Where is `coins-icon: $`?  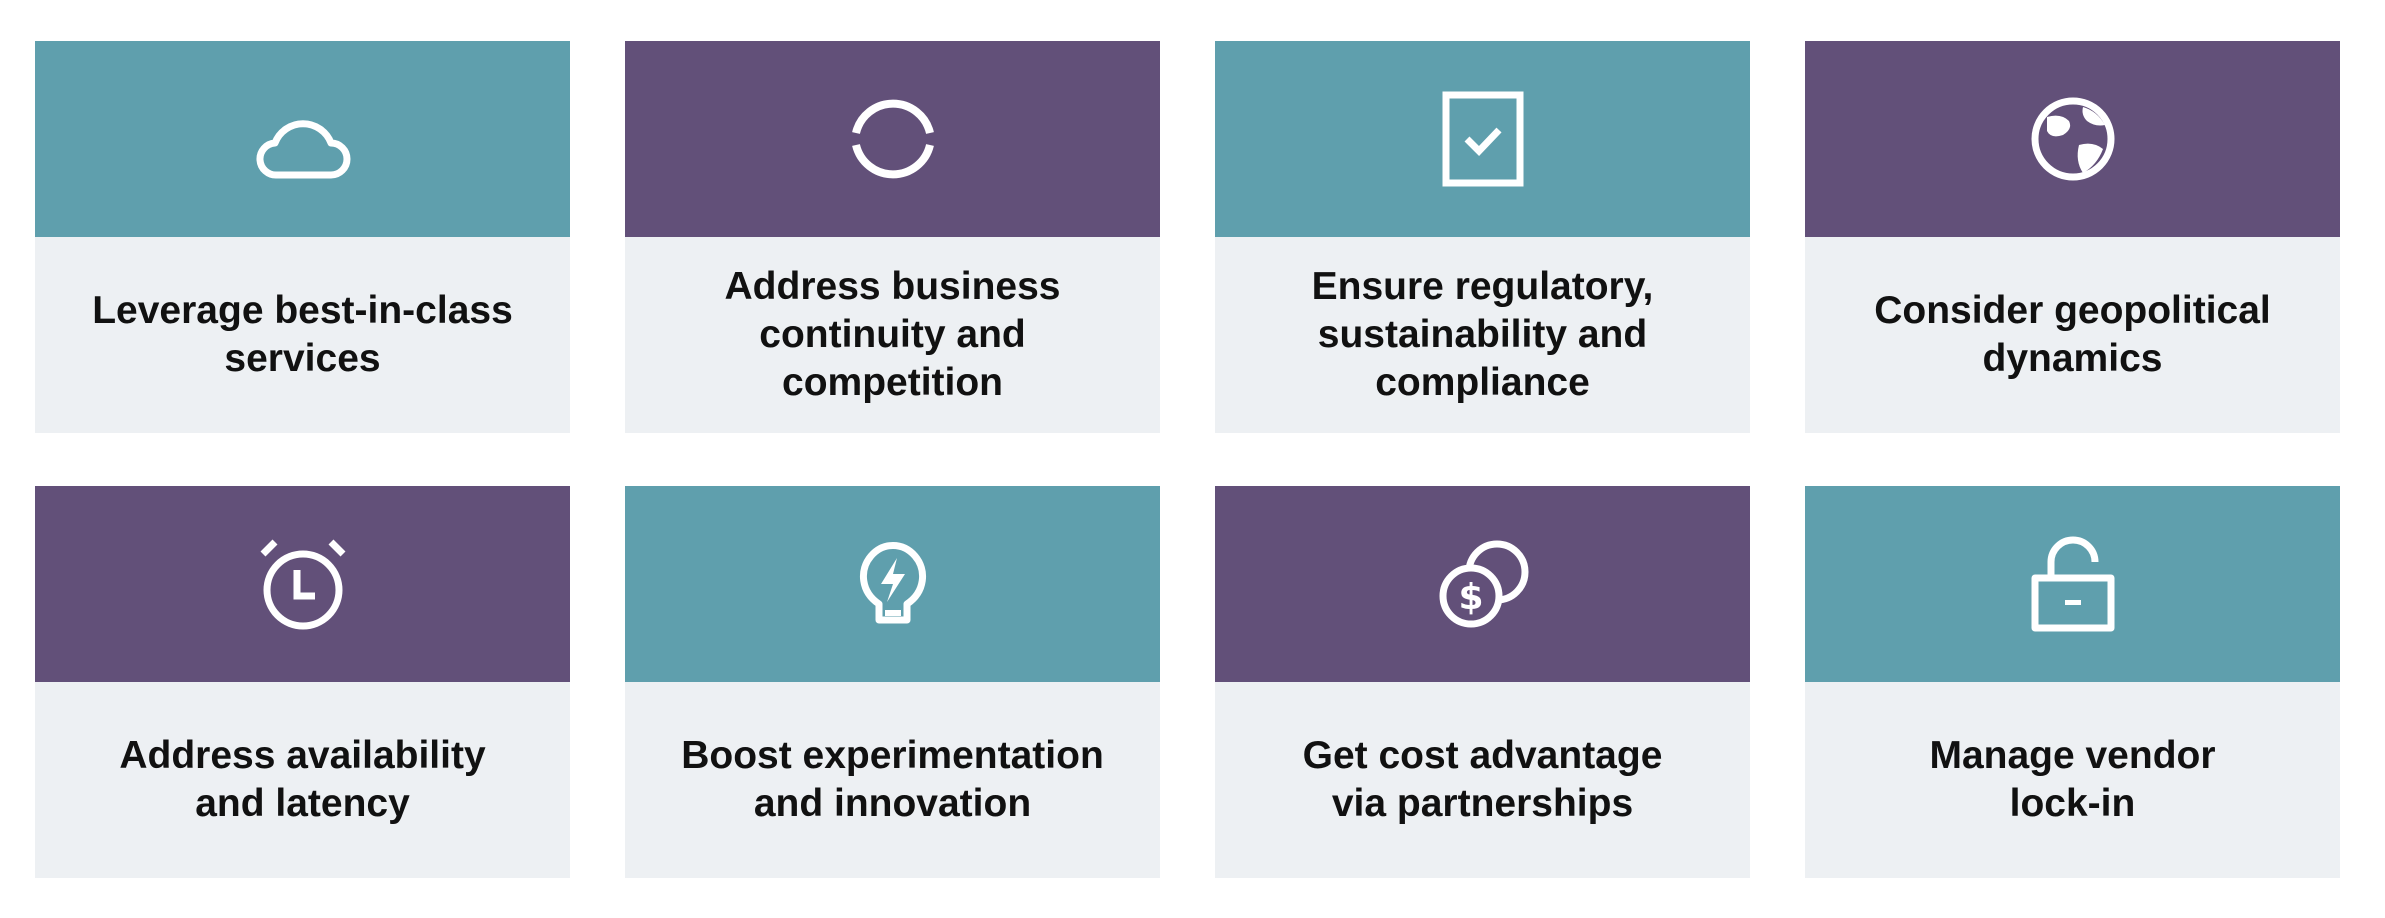
coins-icon: $ is located at coordinates (1483, 584).